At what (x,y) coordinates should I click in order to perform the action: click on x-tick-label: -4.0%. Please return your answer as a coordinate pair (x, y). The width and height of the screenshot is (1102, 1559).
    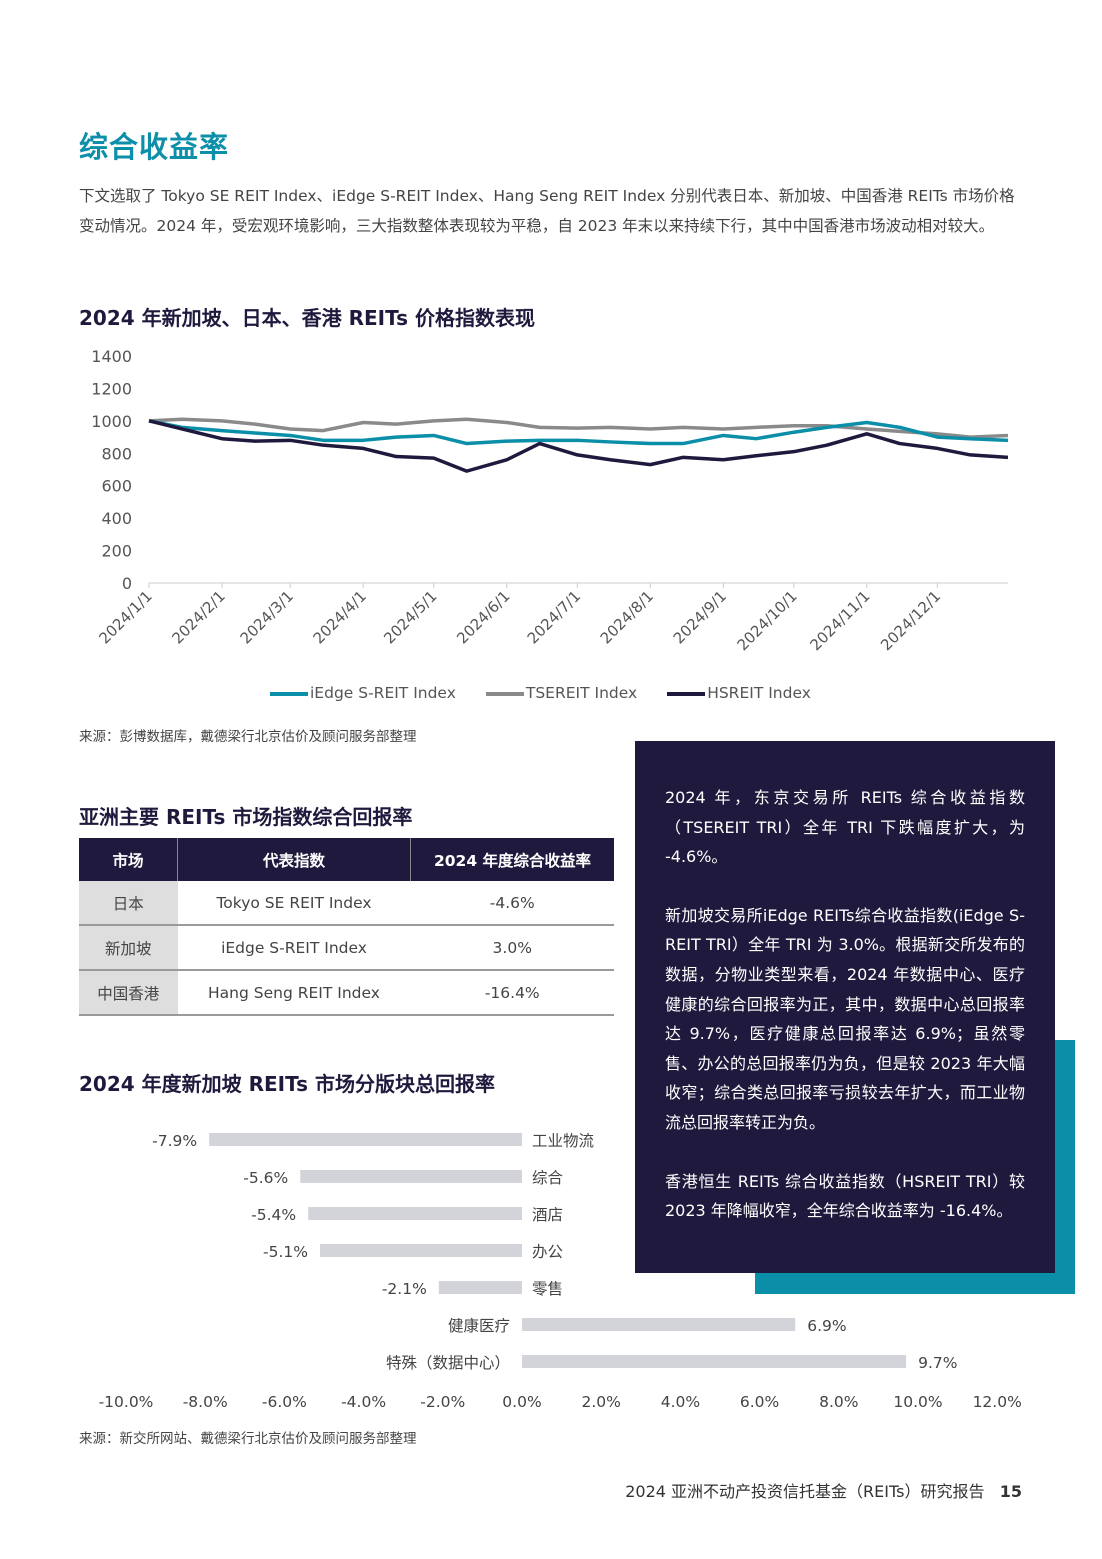
    Looking at the image, I should click on (363, 1402).